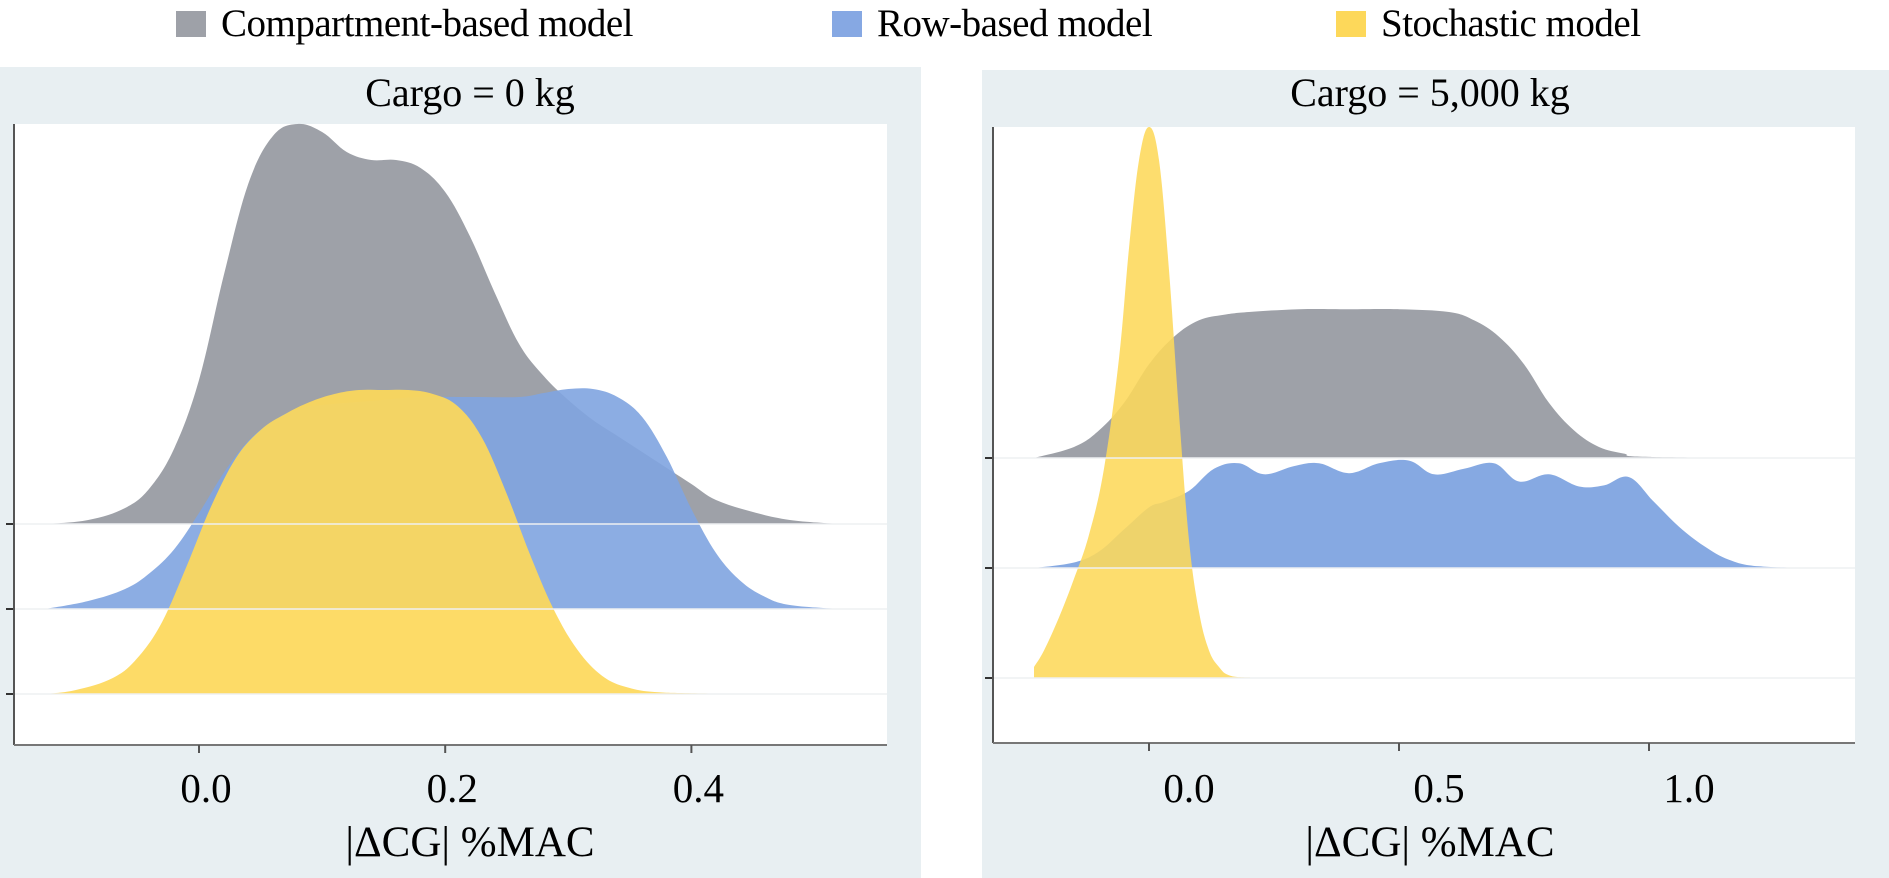  Describe the element at coordinates (191, 24) in the screenshot. I see `legend-swatch-compartment` at that location.